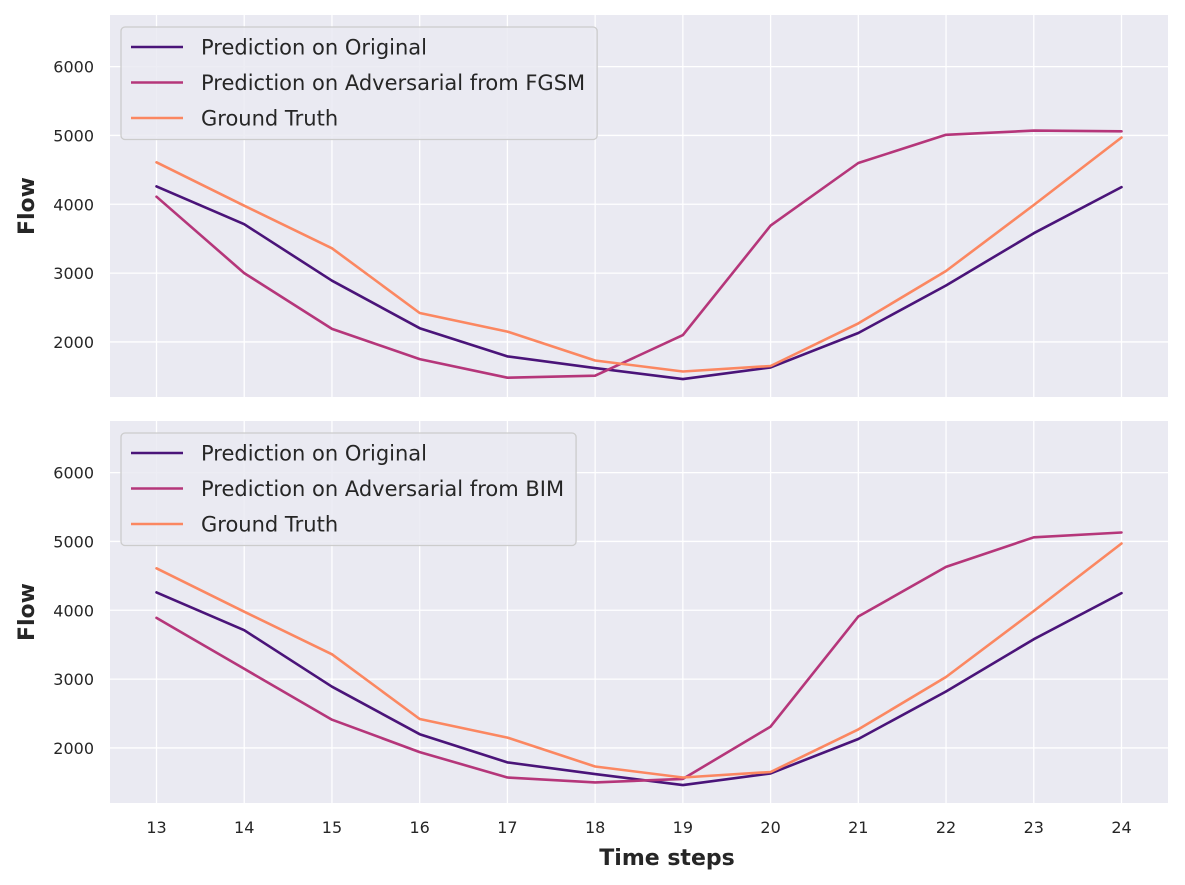 This screenshot has width=1185, height=885. Describe the element at coordinates (595, 827) in the screenshot. I see `x-tick-label: 18` at that location.